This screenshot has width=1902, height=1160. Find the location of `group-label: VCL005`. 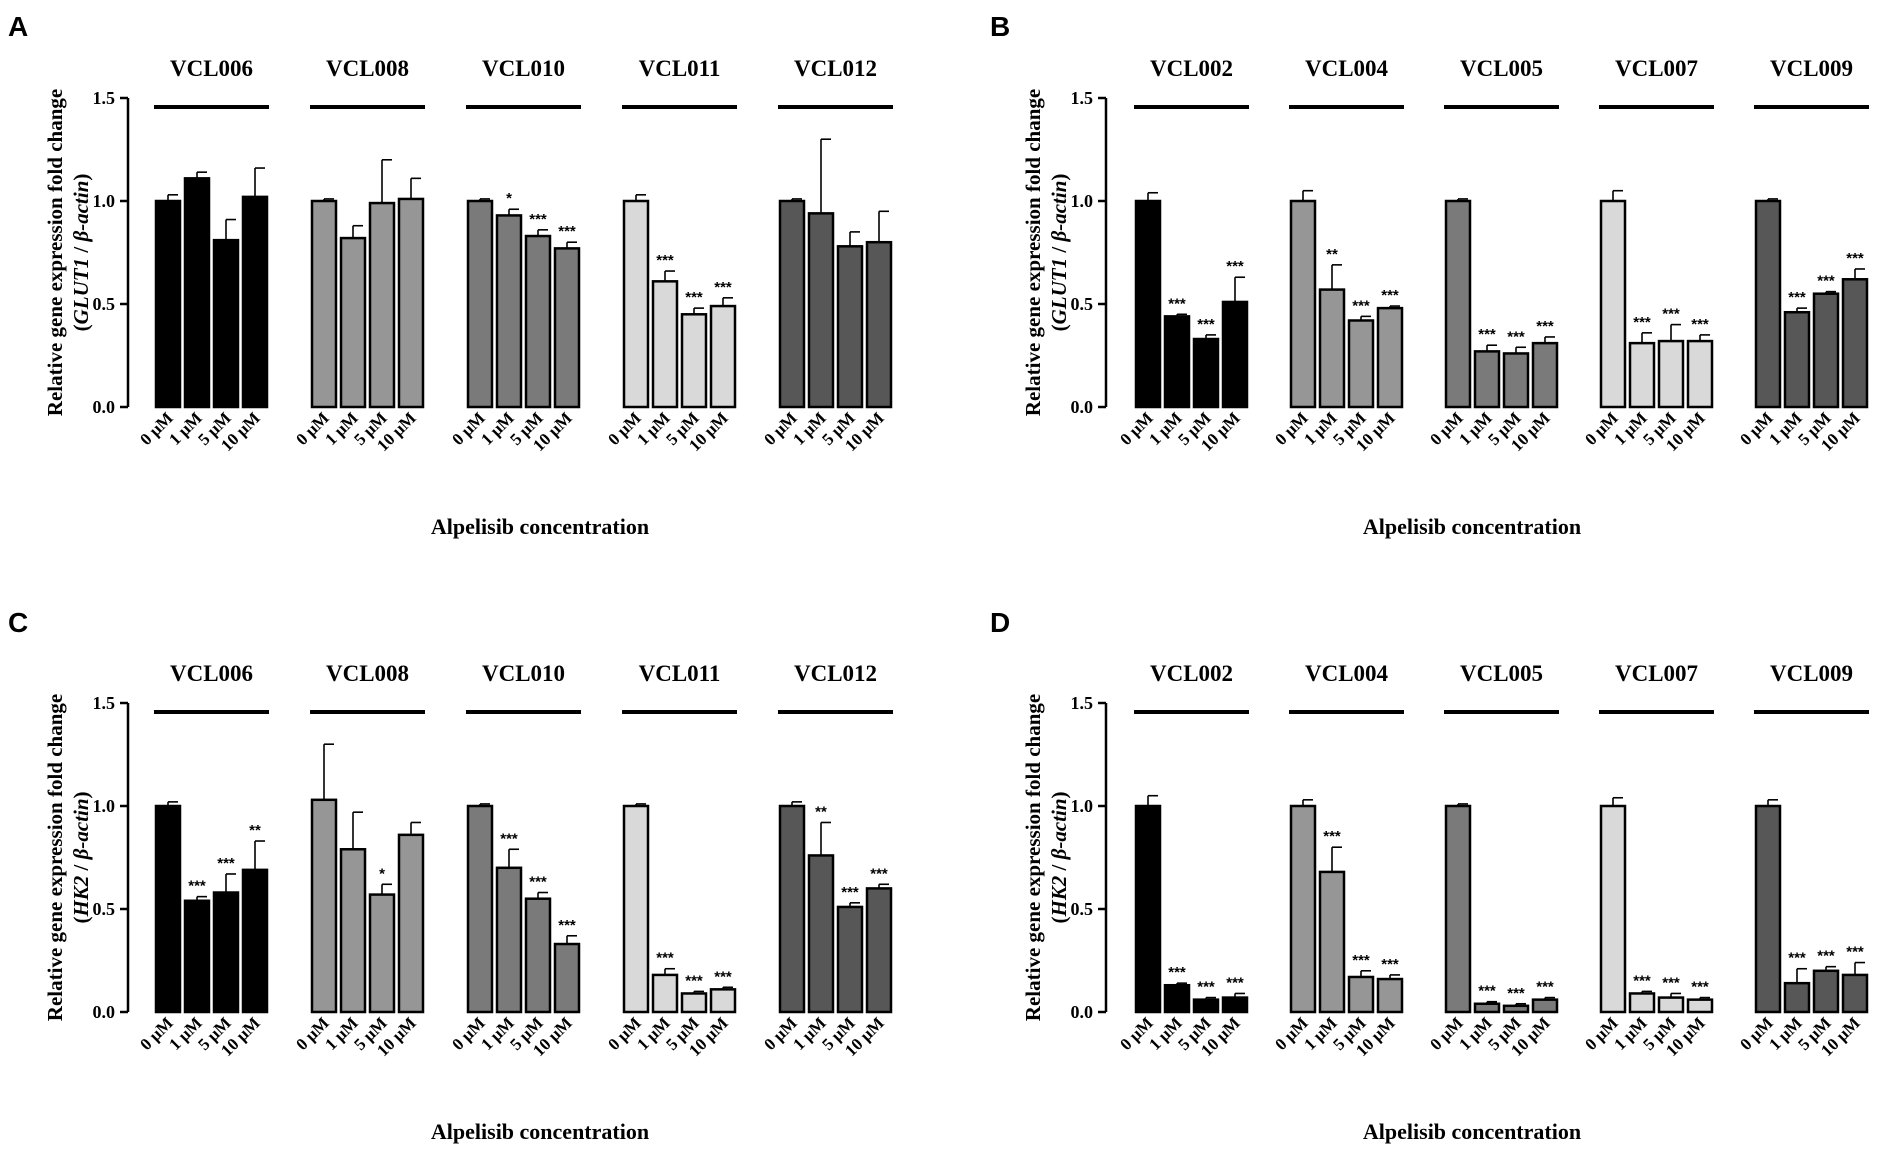

group-label: VCL005 is located at coordinates (1501, 673).